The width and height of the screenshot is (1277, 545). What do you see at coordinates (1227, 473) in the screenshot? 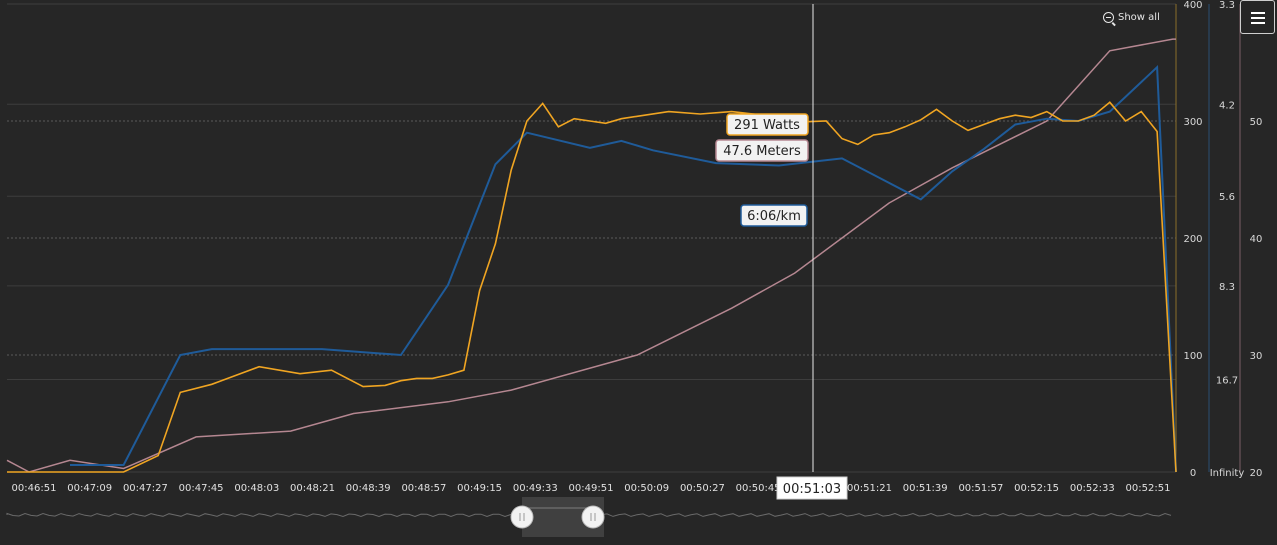
I see `pace-tick-label: Infinity` at bounding box center [1227, 473].